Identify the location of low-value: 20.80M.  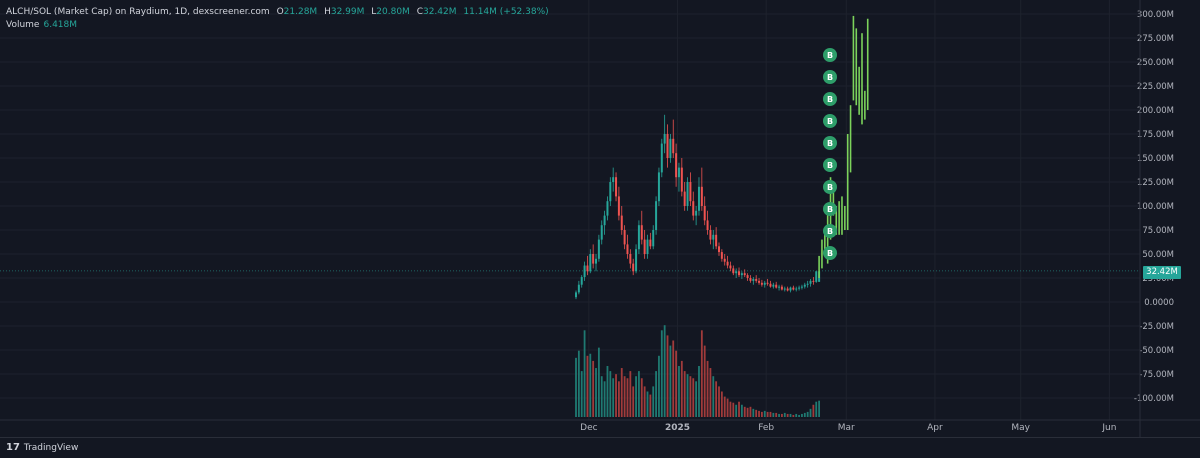
(393, 12).